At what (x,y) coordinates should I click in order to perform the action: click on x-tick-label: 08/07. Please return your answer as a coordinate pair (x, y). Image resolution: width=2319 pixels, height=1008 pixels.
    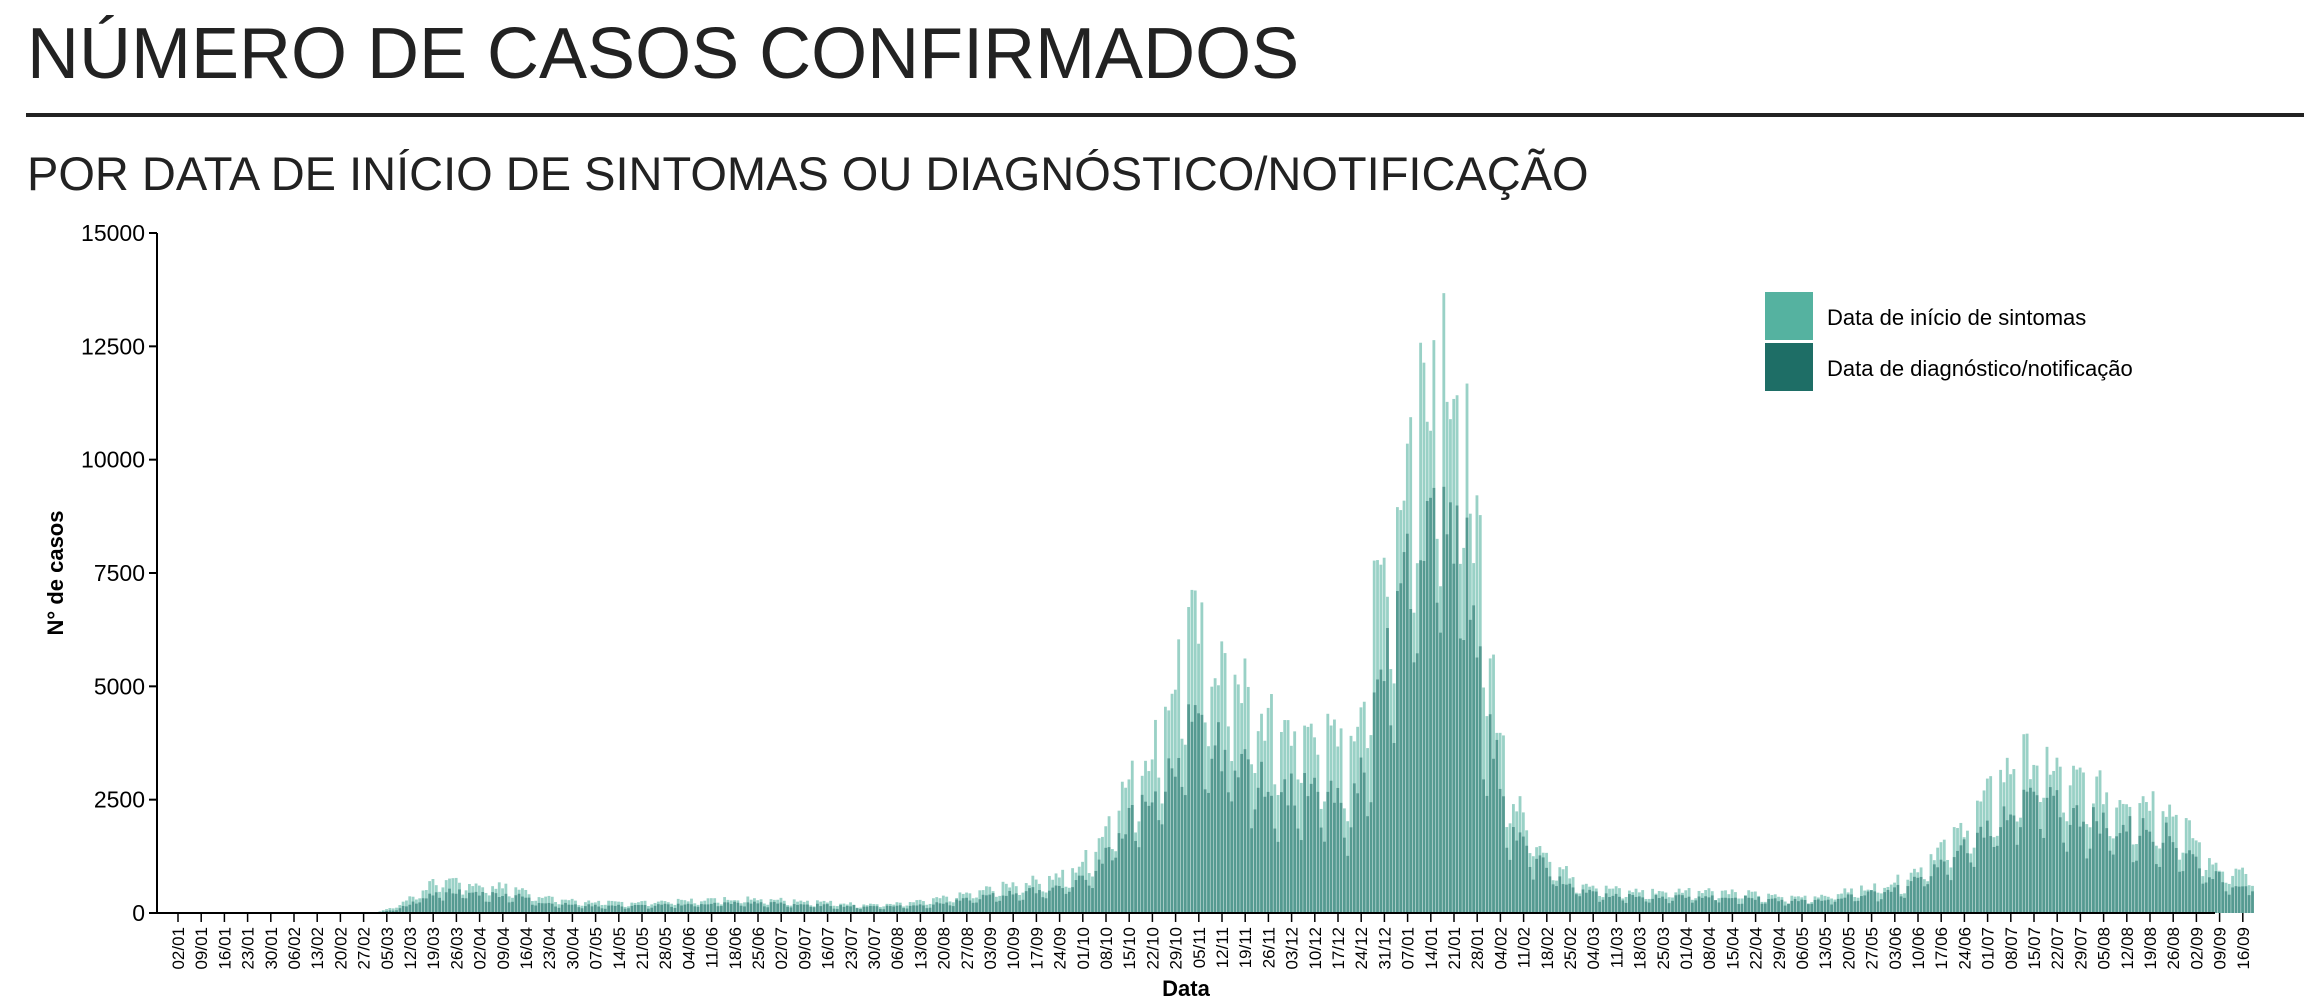
    Looking at the image, I should click on (2011, 948).